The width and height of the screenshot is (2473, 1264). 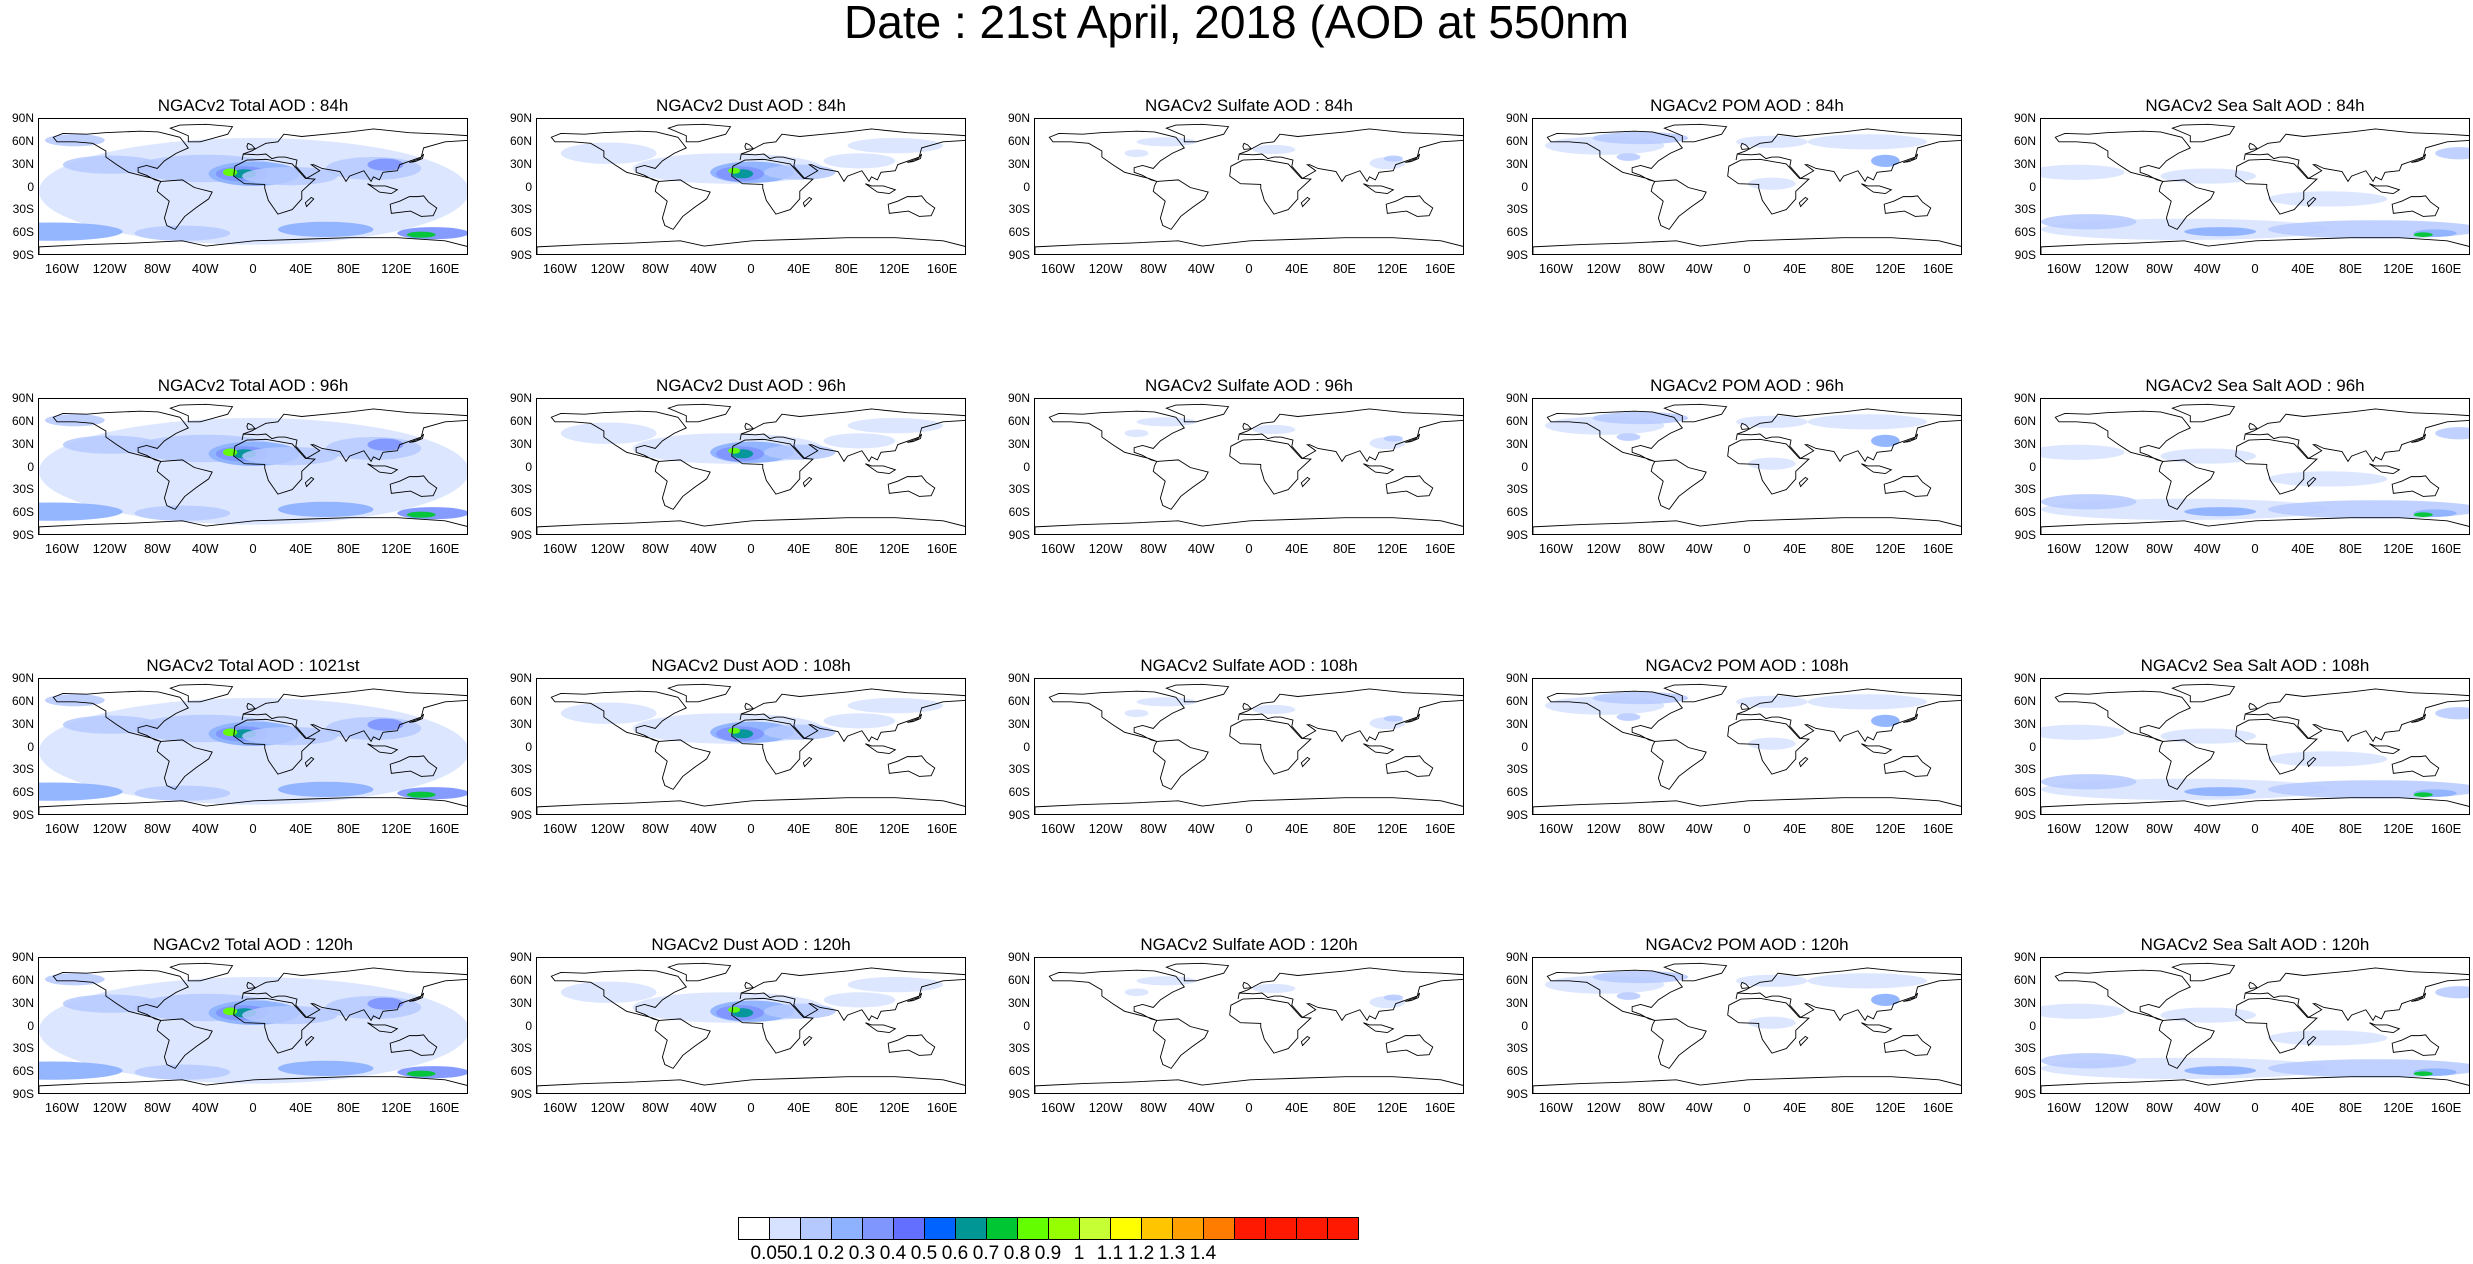 What do you see at coordinates (1141, 1253) in the screenshot?
I see `colorbar-tick-label: 1.2` at bounding box center [1141, 1253].